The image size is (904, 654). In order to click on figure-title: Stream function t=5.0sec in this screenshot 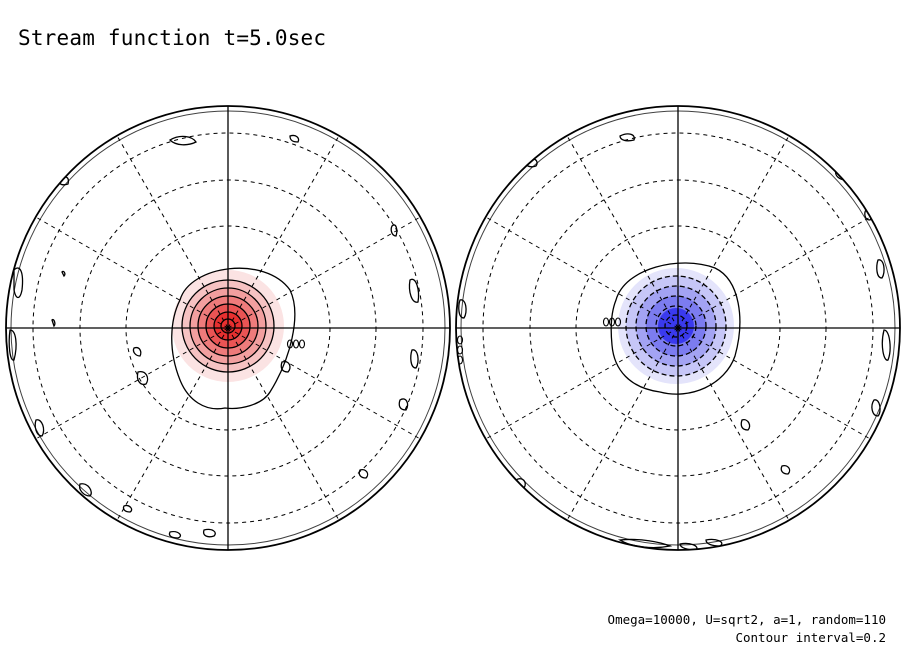, I will do `click(172, 38)`.